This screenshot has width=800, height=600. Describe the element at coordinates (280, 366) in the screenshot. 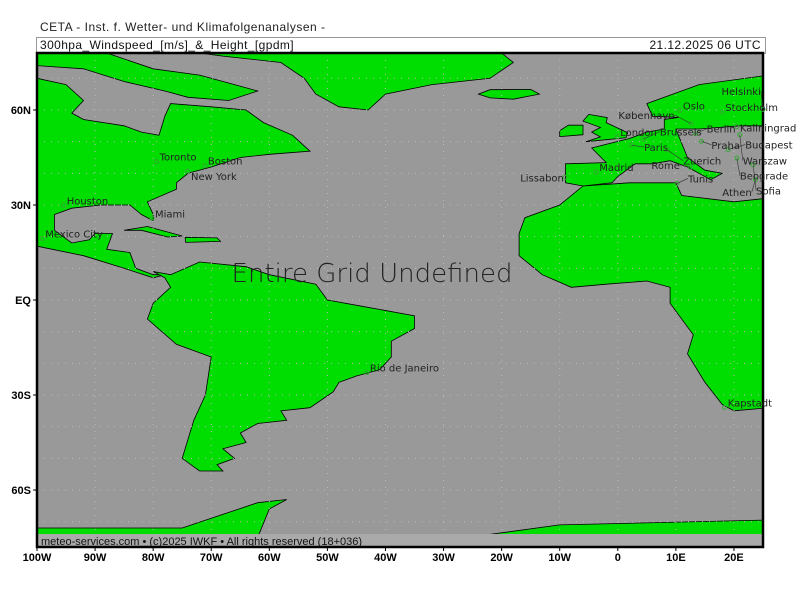

I see `land-south-america` at that location.